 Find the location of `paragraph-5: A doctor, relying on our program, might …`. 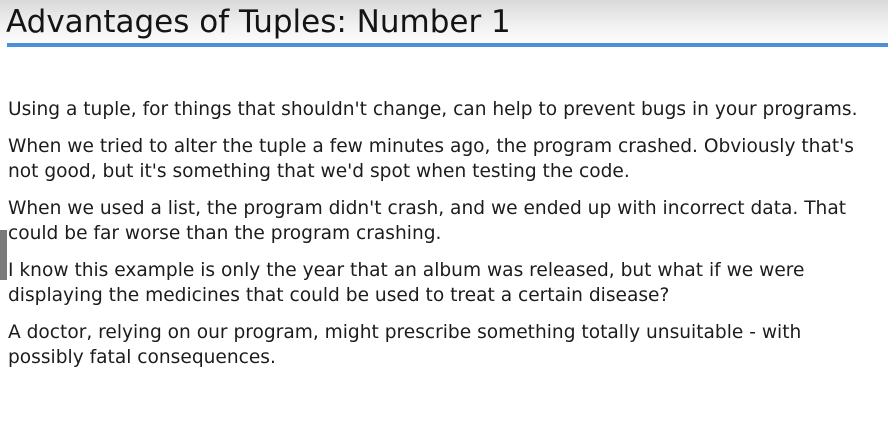

paragraph-5: A doctor, relying on our program, might … is located at coordinates (448, 345).